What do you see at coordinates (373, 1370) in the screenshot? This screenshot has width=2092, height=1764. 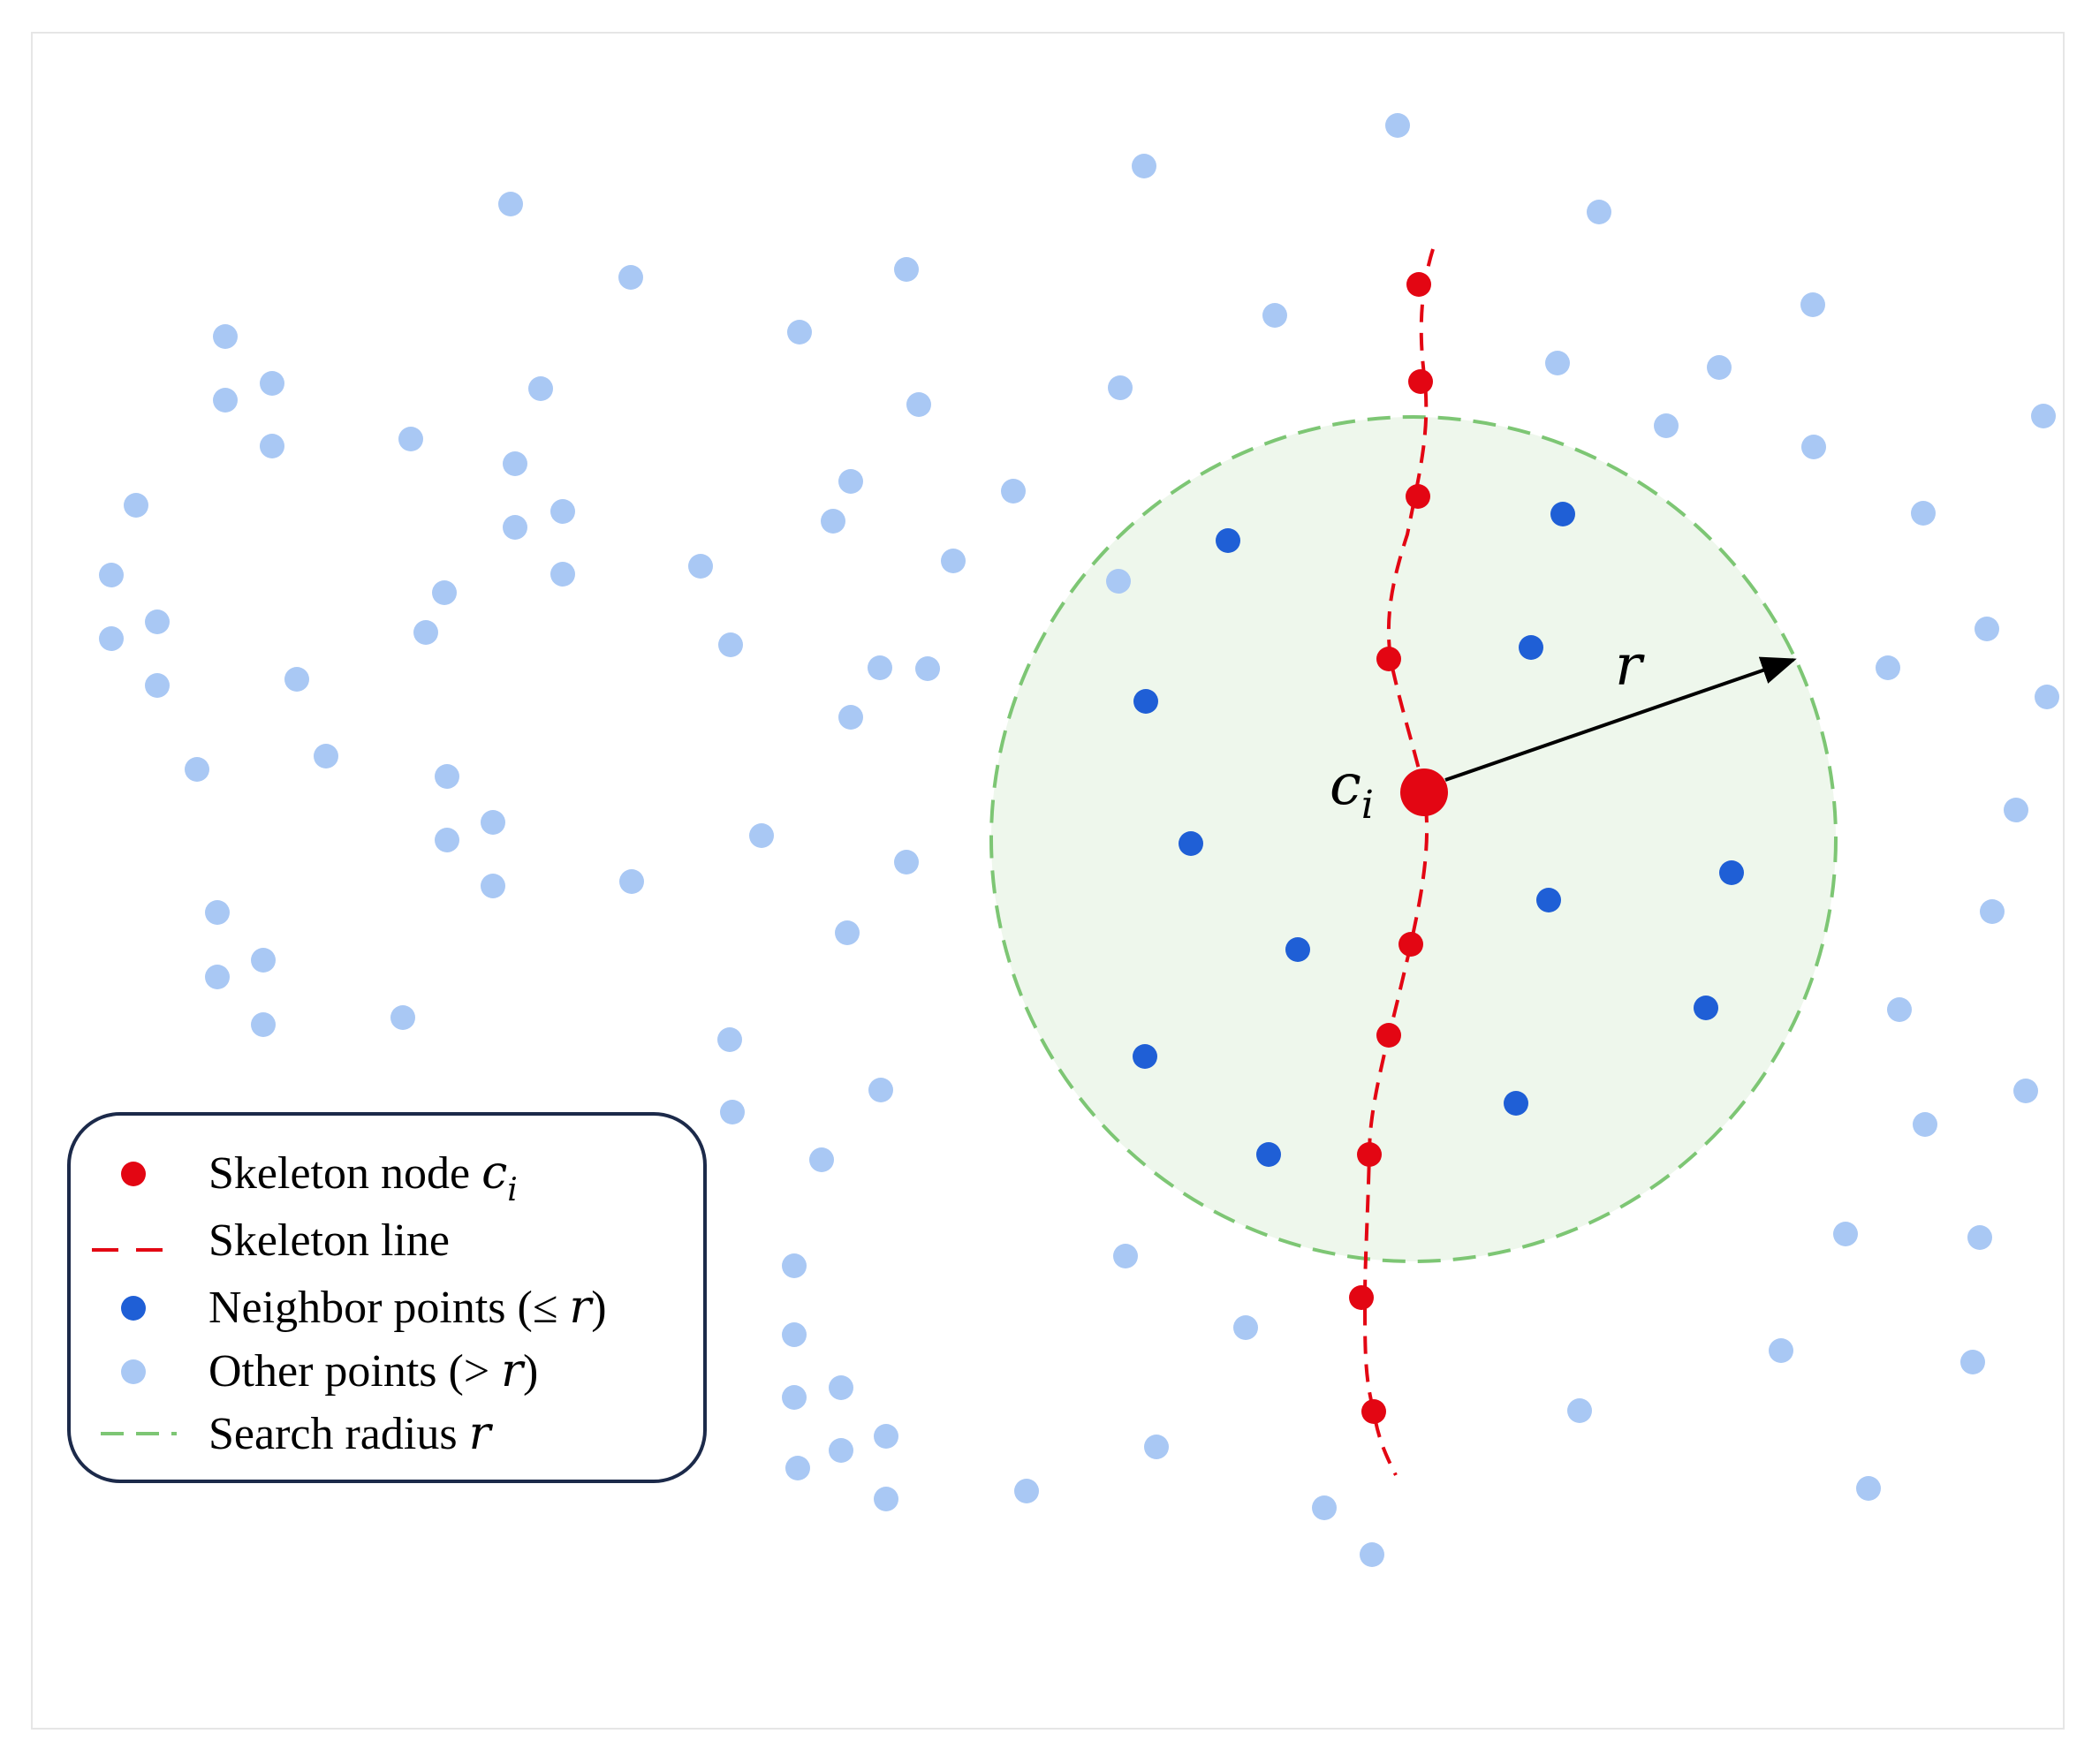 I see `legend-other-points-label: Other points (> r)` at bounding box center [373, 1370].